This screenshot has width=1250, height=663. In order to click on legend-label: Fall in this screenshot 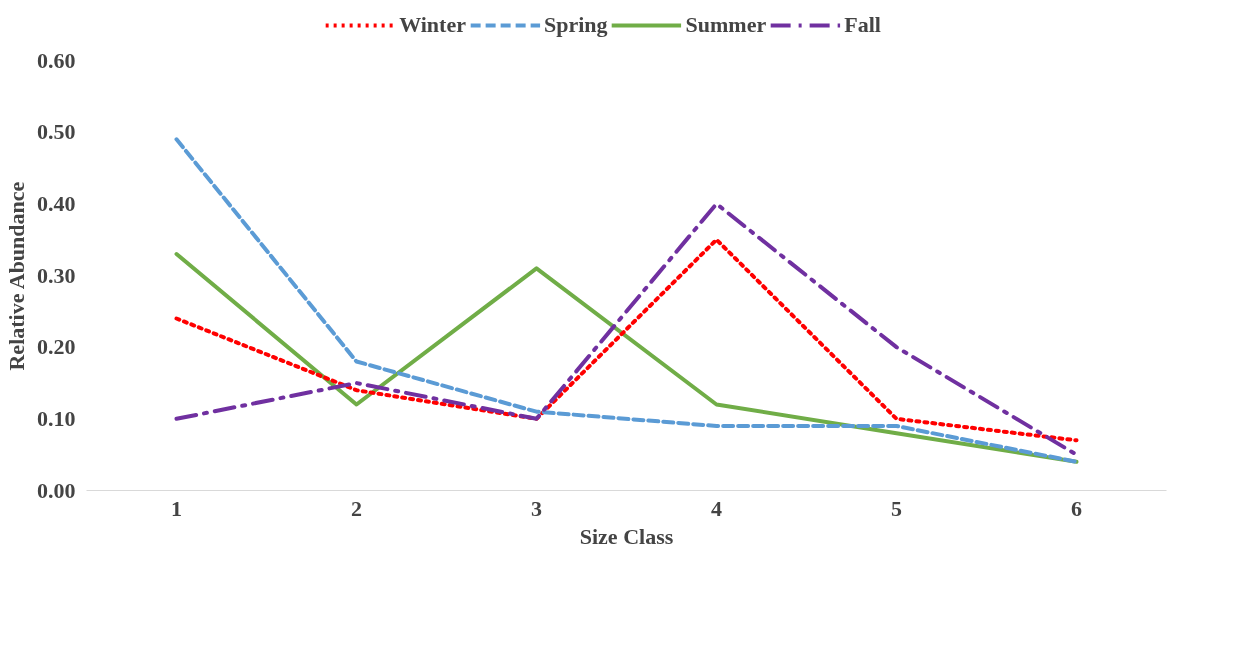, I will do `click(862, 25)`.